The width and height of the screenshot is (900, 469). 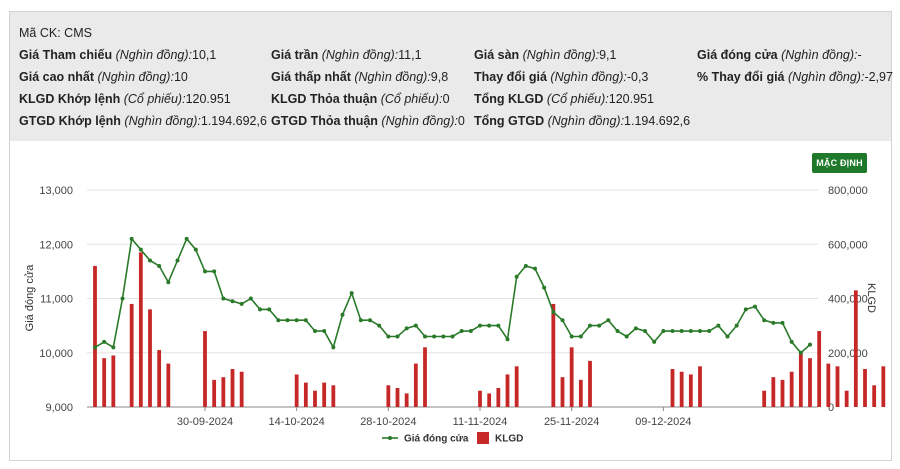 What do you see at coordinates (55, 33) in the screenshot?
I see `stock-code: Mã CK: CMS` at bounding box center [55, 33].